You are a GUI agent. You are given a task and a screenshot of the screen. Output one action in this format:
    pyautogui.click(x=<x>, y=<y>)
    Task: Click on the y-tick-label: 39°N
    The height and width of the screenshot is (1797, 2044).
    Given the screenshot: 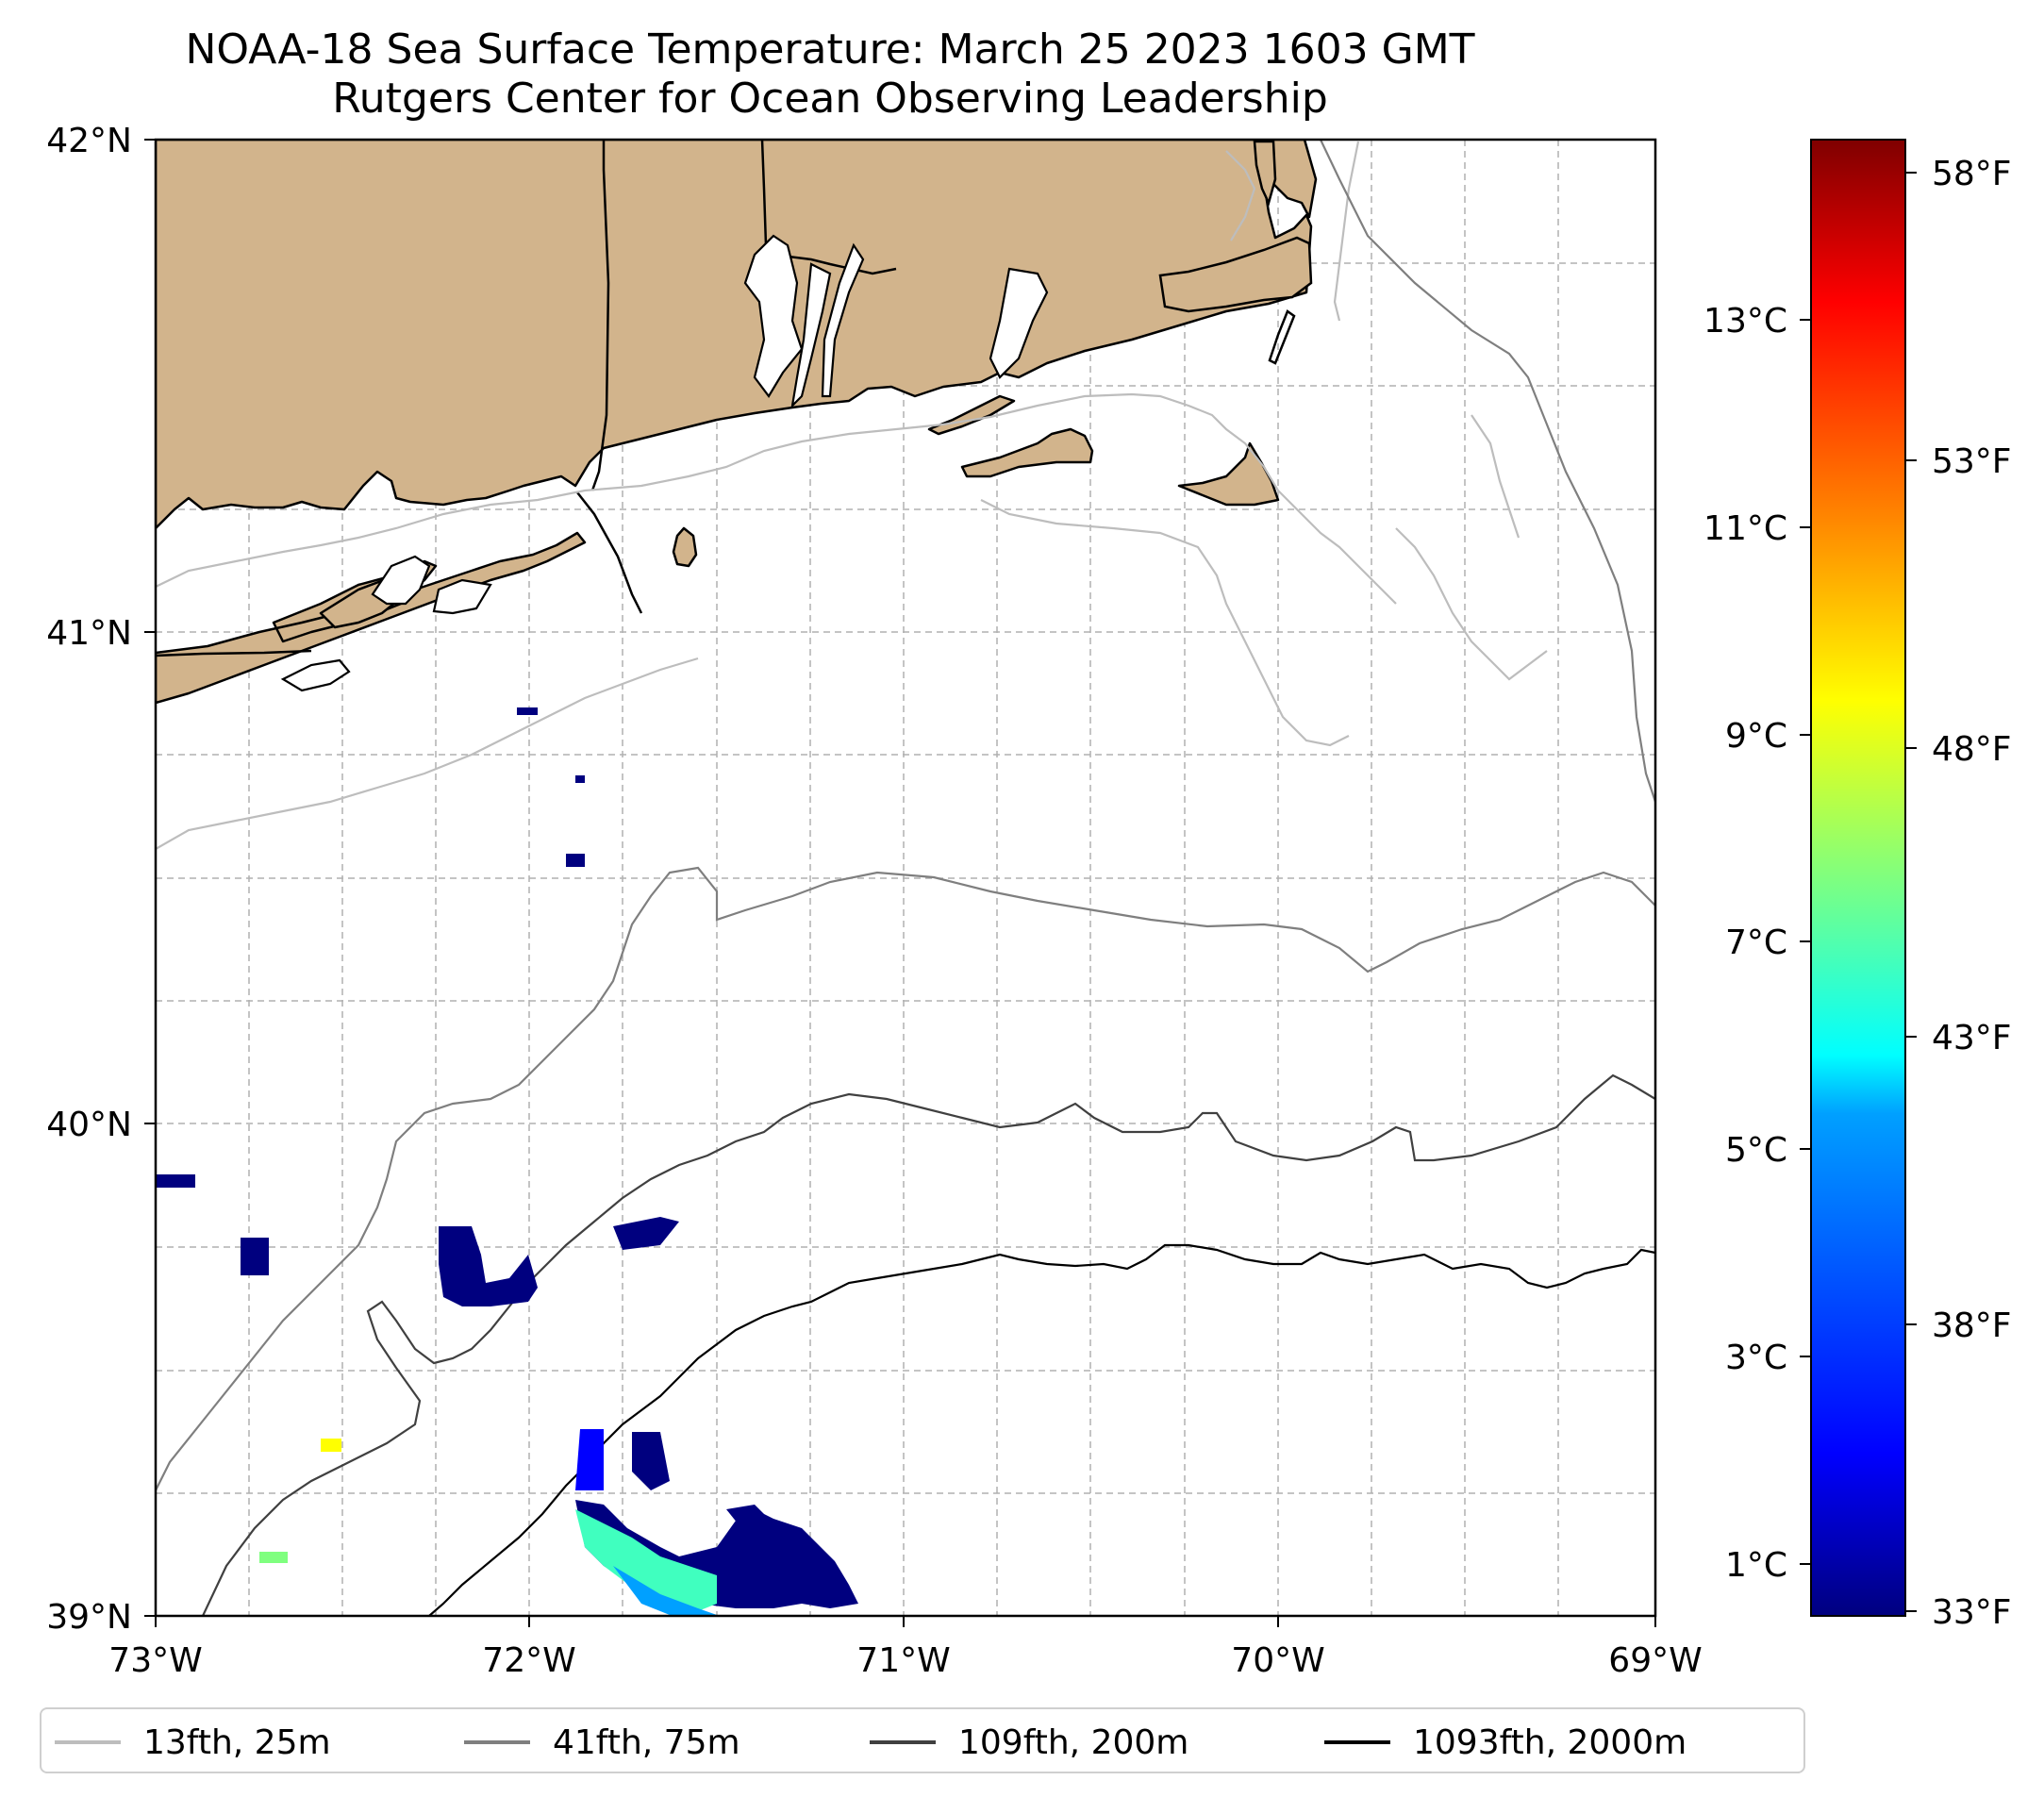 What is the action you would take?
    pyautogui.click(x=89, y=1617)
    